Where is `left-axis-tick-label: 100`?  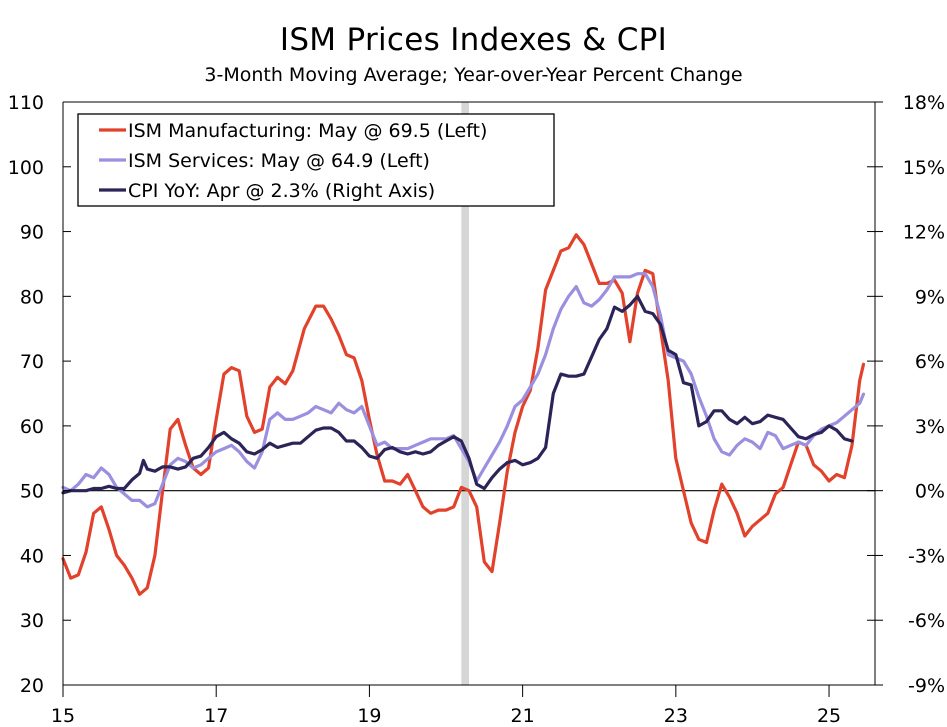 left-axis-tick-label: 100 is located at coordinates (26, 168).